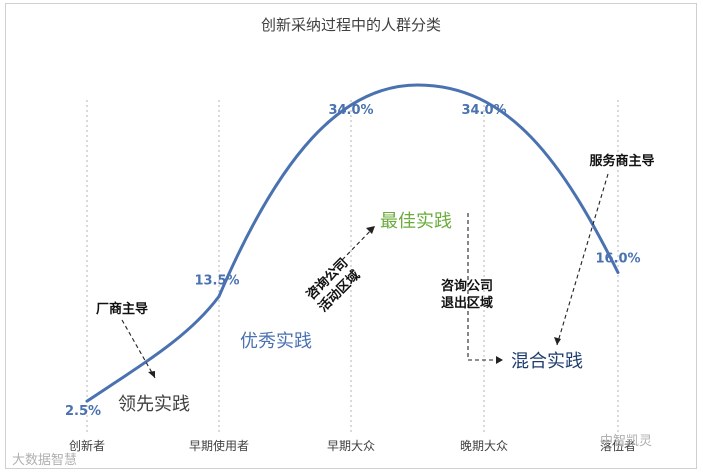 The height and width of the screenshot is (474, 703). Describe the element at coordinates (370, 230) in the screenshot. I see `consulting-active-arrowhead` at that location.